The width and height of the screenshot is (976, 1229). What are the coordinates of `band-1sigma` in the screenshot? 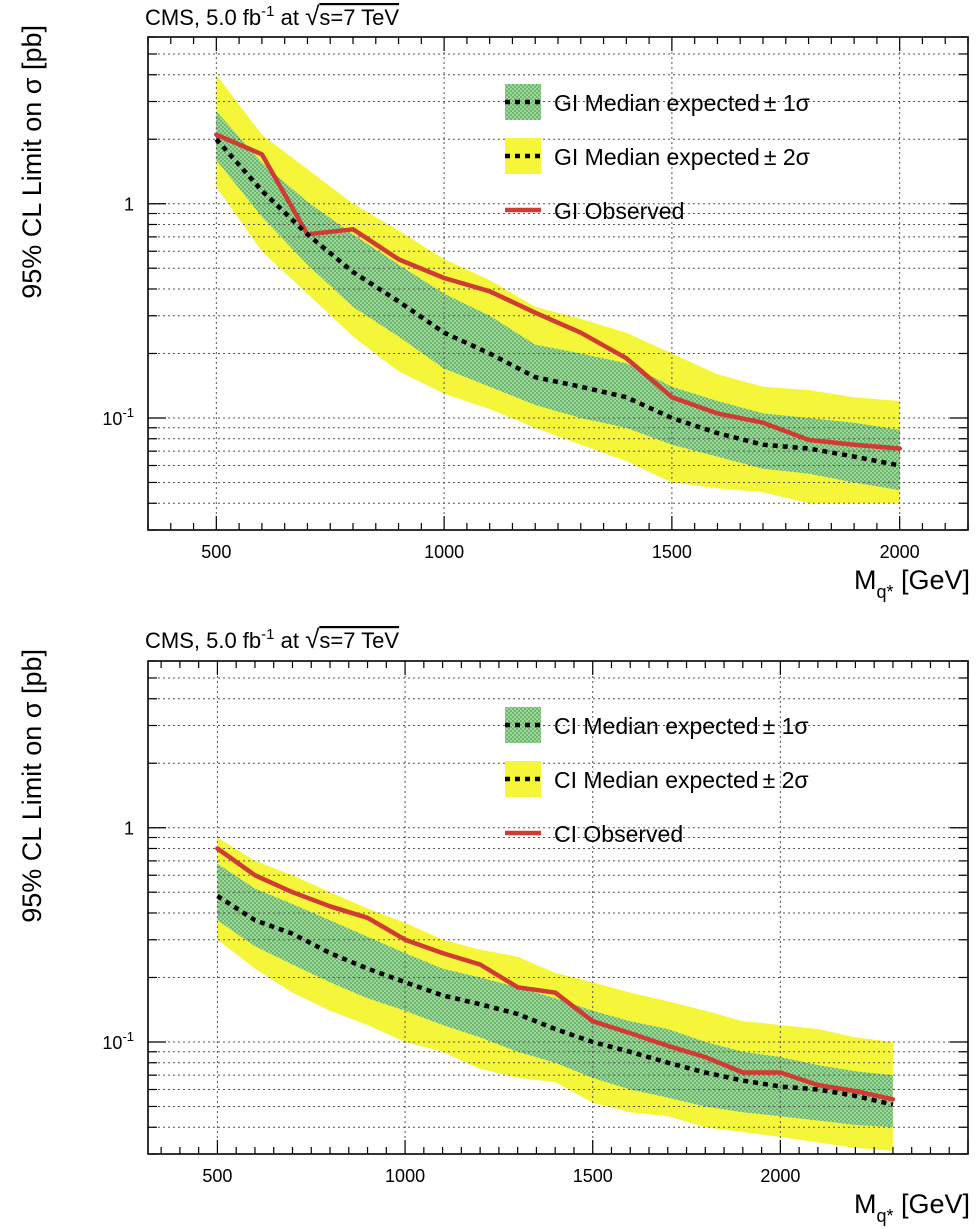 It's located at (555, 995).